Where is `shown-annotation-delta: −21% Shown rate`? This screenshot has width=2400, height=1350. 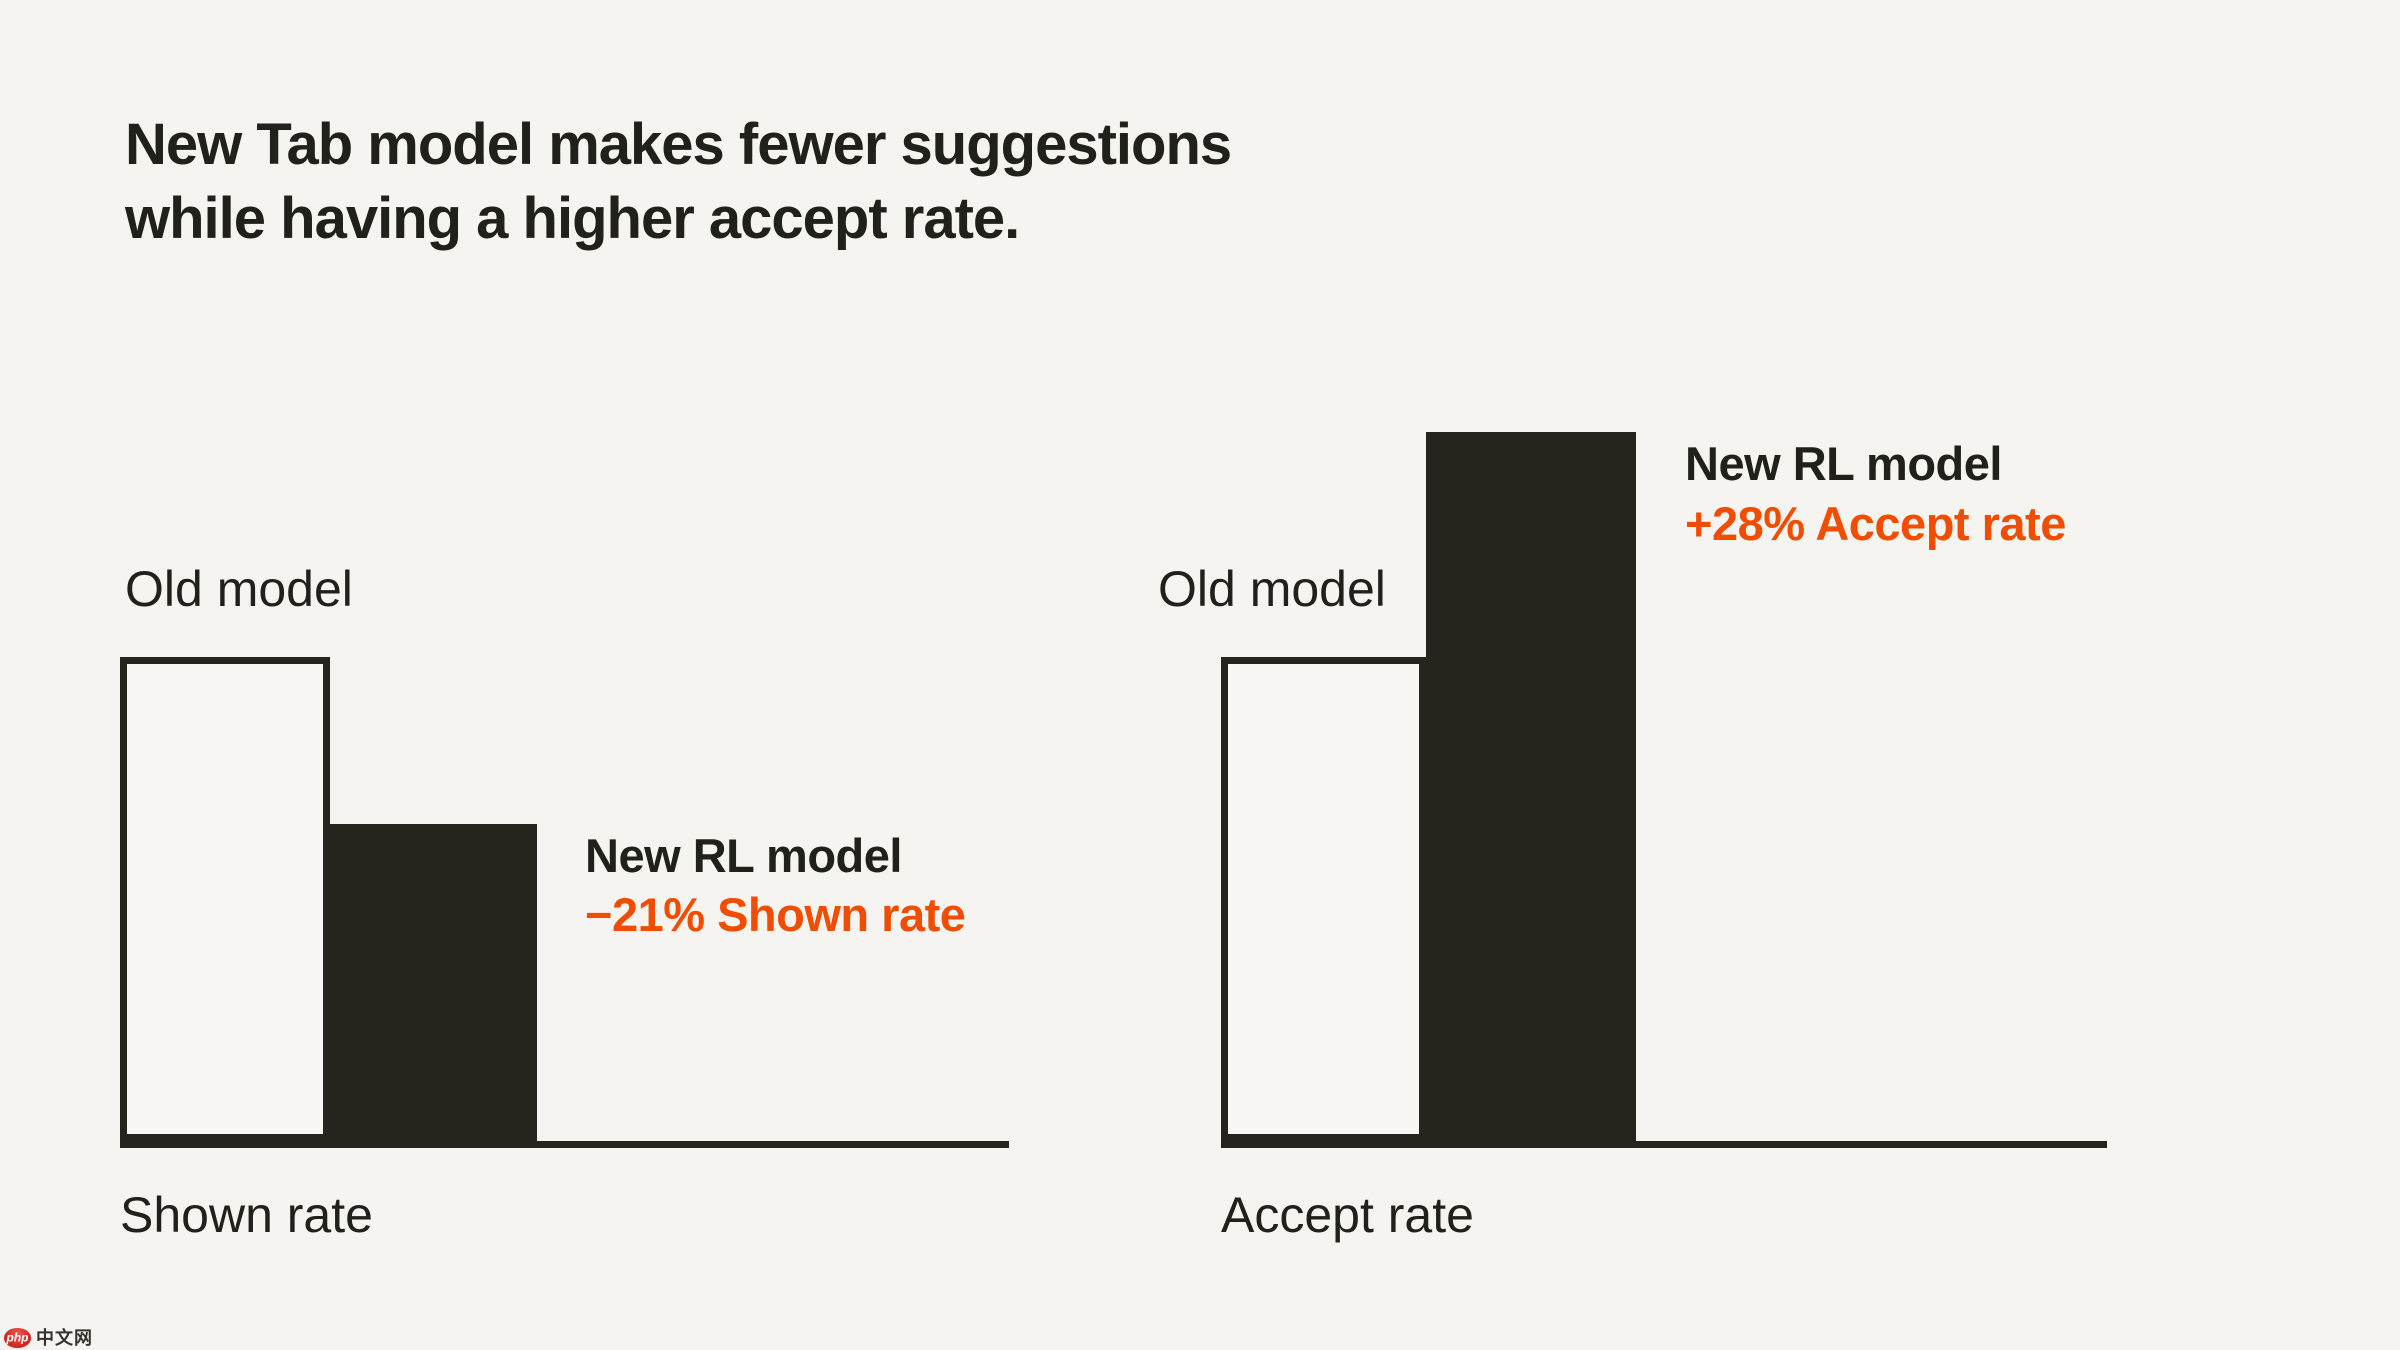 shown-annotation-delta: −21% Shown rate is located at coordinates (775, 914).